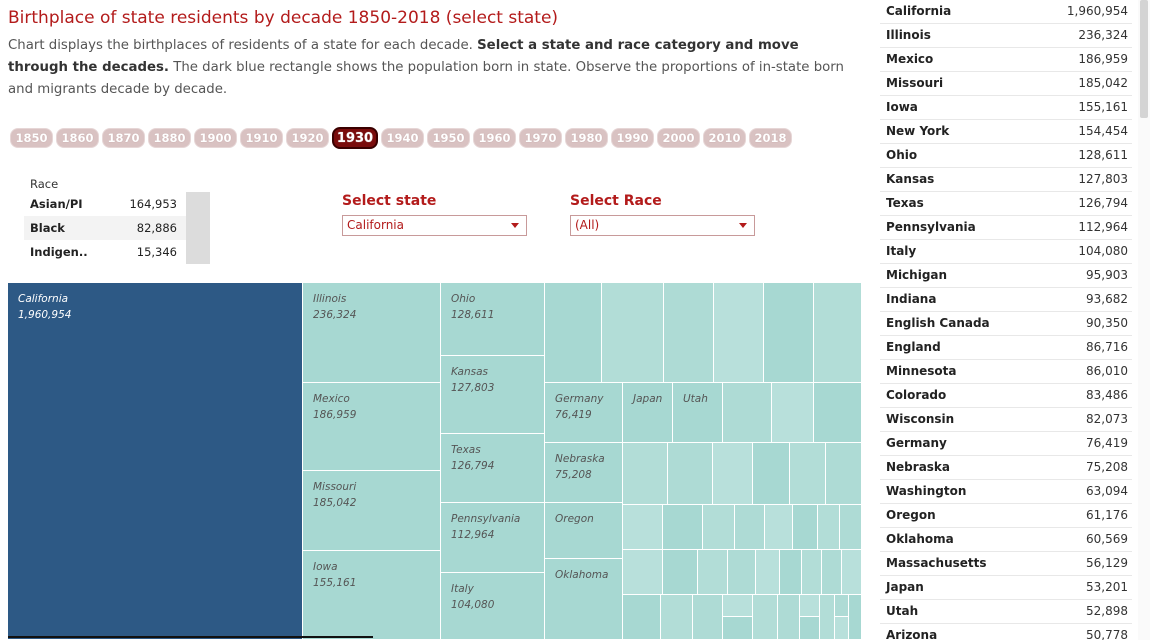 The height and width of the screenshot is (640, 1150). What do you see at coordinates (1006, 420) in the screenshot?
I see `list-item: Wisconsin 82,073` at bounding box center [1006, 420].